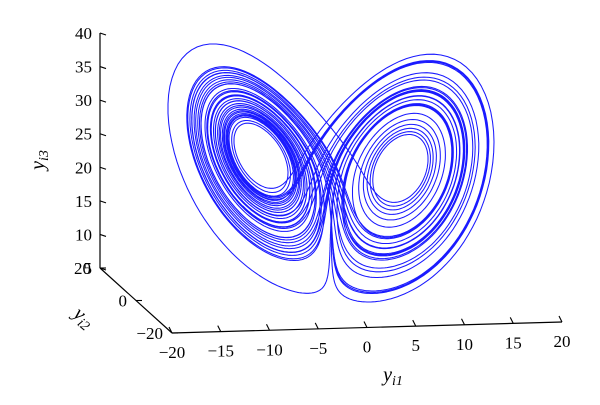 The height and width of the screenshot is (405, 600). Describe the element at coordinates (39, 161) in the screenshot. I see `z-axis-title: yi3` at that location.